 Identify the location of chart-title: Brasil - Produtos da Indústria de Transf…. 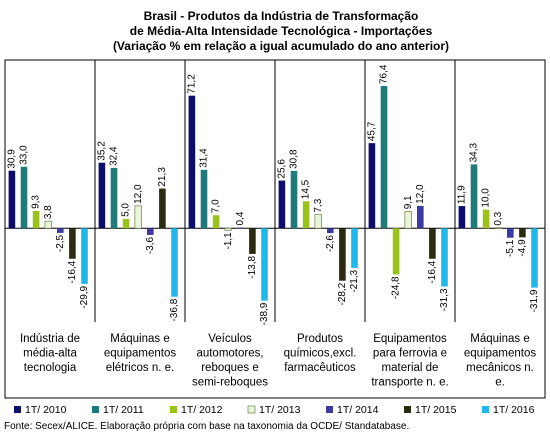
(281, 31).